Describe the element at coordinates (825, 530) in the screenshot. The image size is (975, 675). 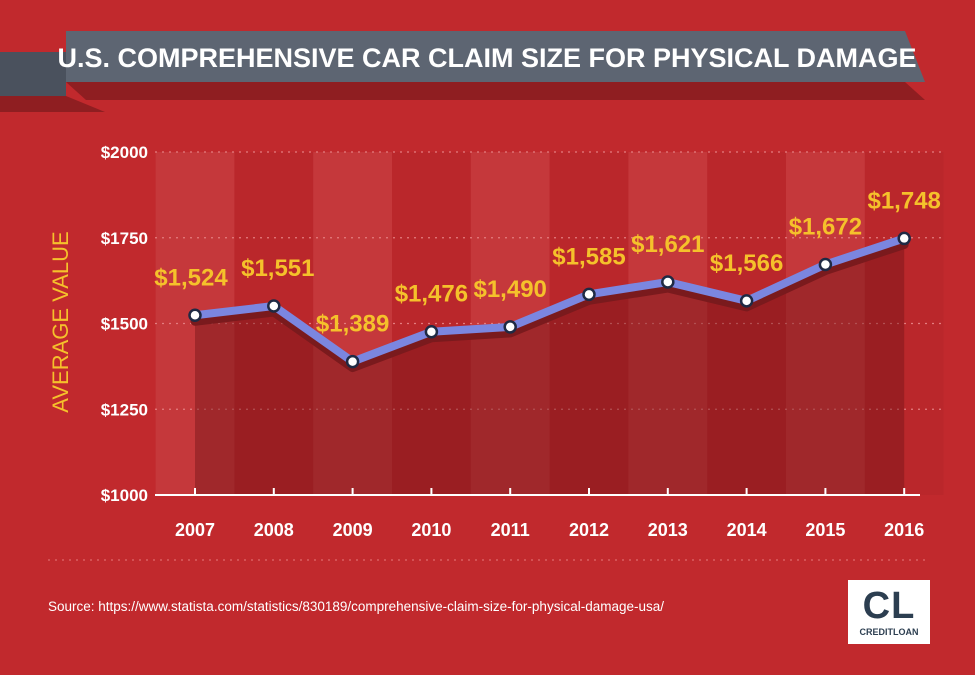
I see `x-tick-label: 2015` at that location.